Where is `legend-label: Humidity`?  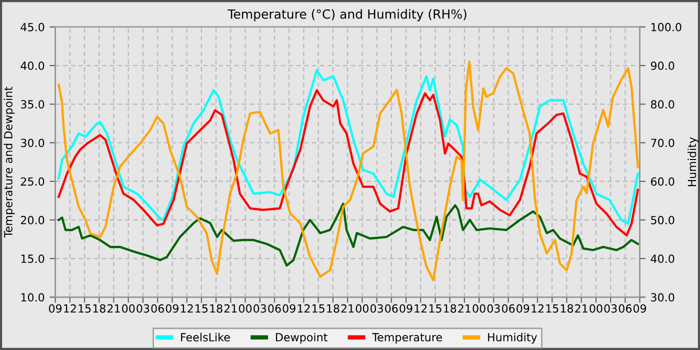
legend-label: Humidity is located at coordinates (513, 338).